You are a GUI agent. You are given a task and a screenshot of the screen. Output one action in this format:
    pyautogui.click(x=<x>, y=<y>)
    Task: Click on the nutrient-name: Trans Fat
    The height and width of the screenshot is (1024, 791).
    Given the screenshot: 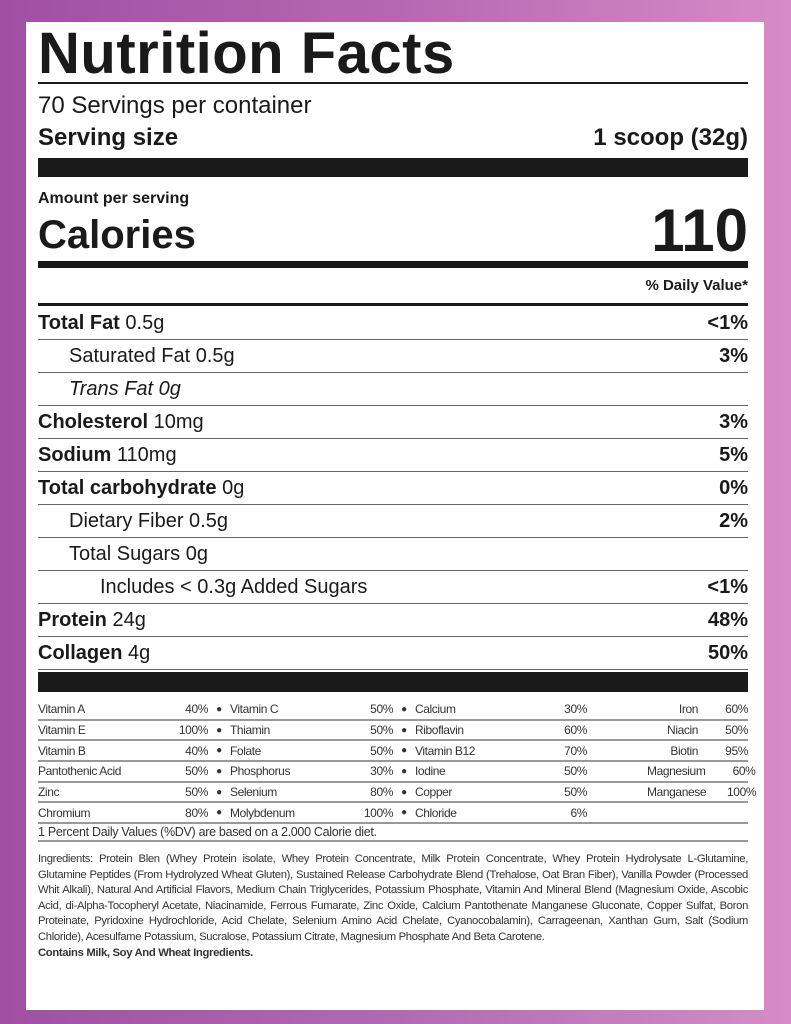 What is the action you would take?
    pyautogui.click(x=111, y=388)
    